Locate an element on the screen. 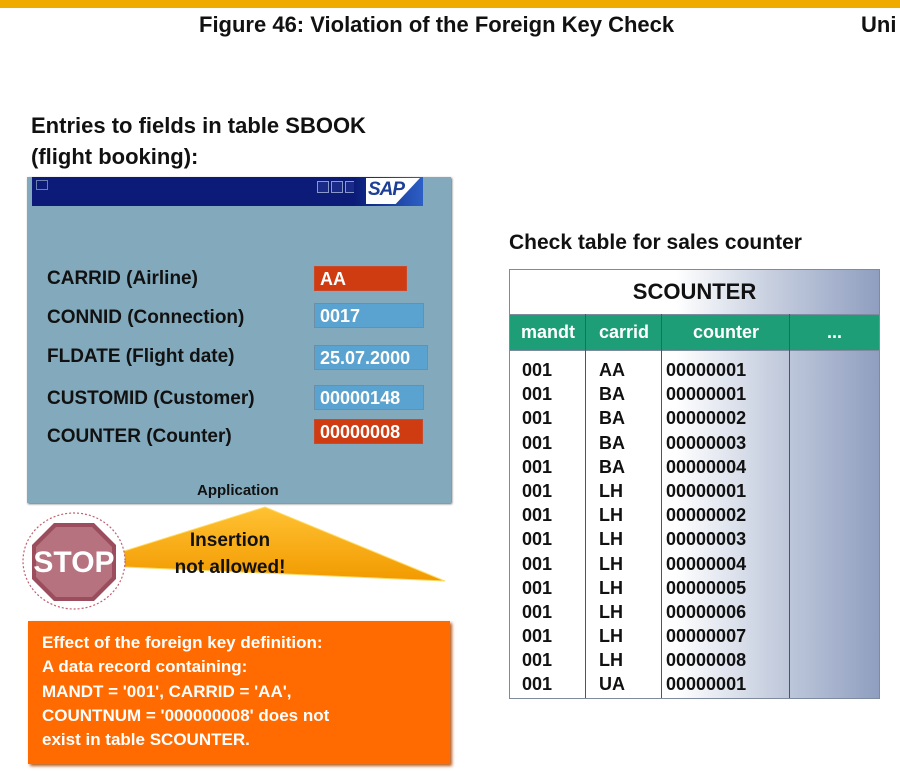 Image resolution: width=900 pixels, height=771 pixels. stop-sign-text: STOP is located at coordinates (73, 562).